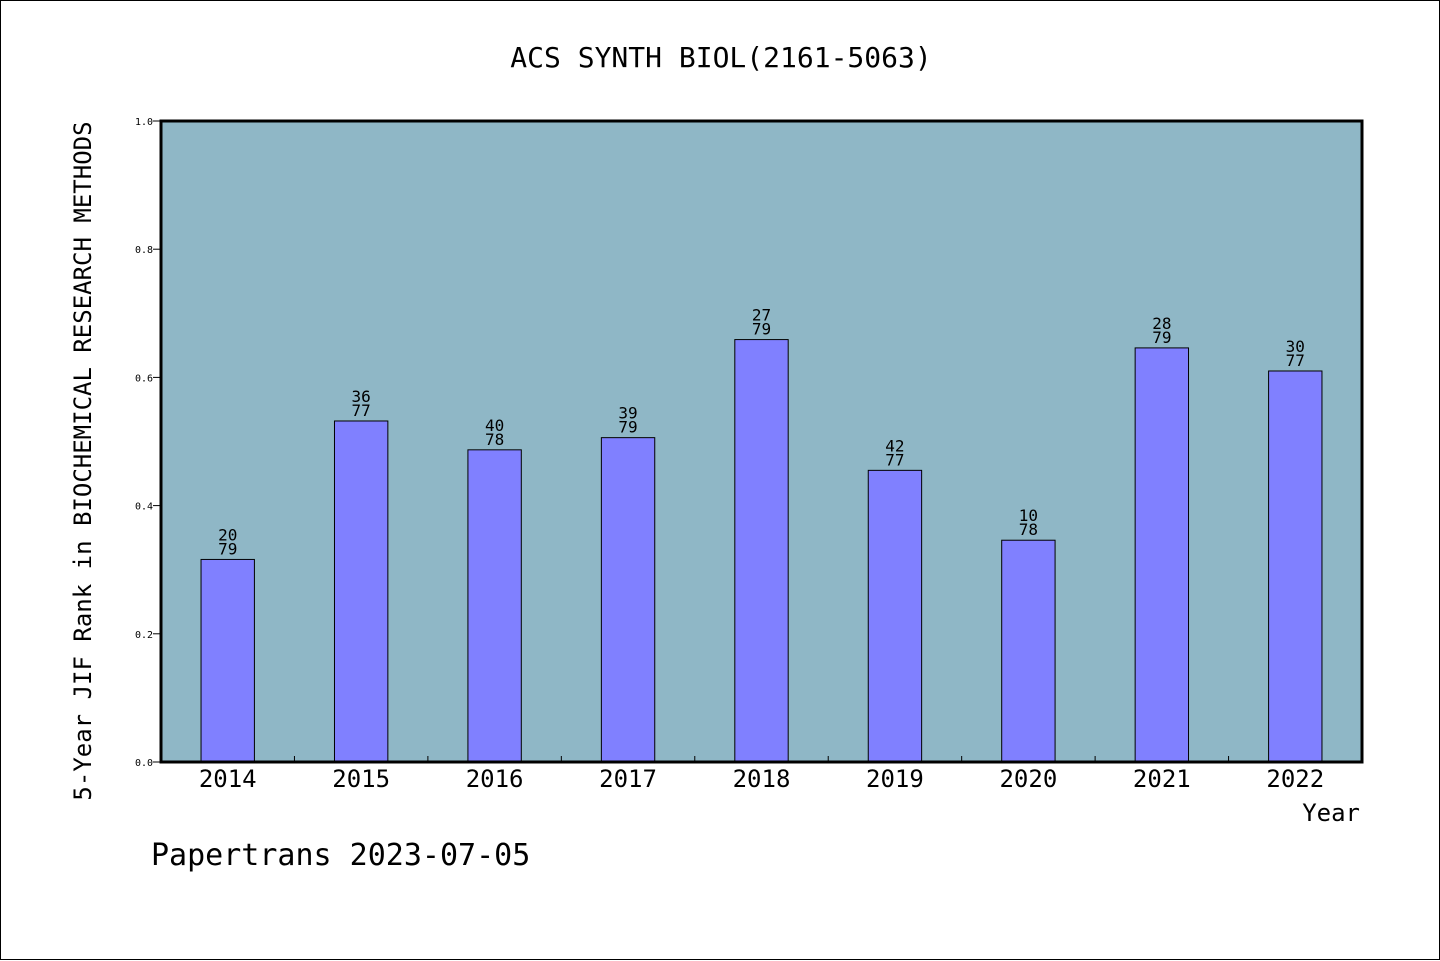  I want to click on y-tick-label: 0.2, so click(144, 635).